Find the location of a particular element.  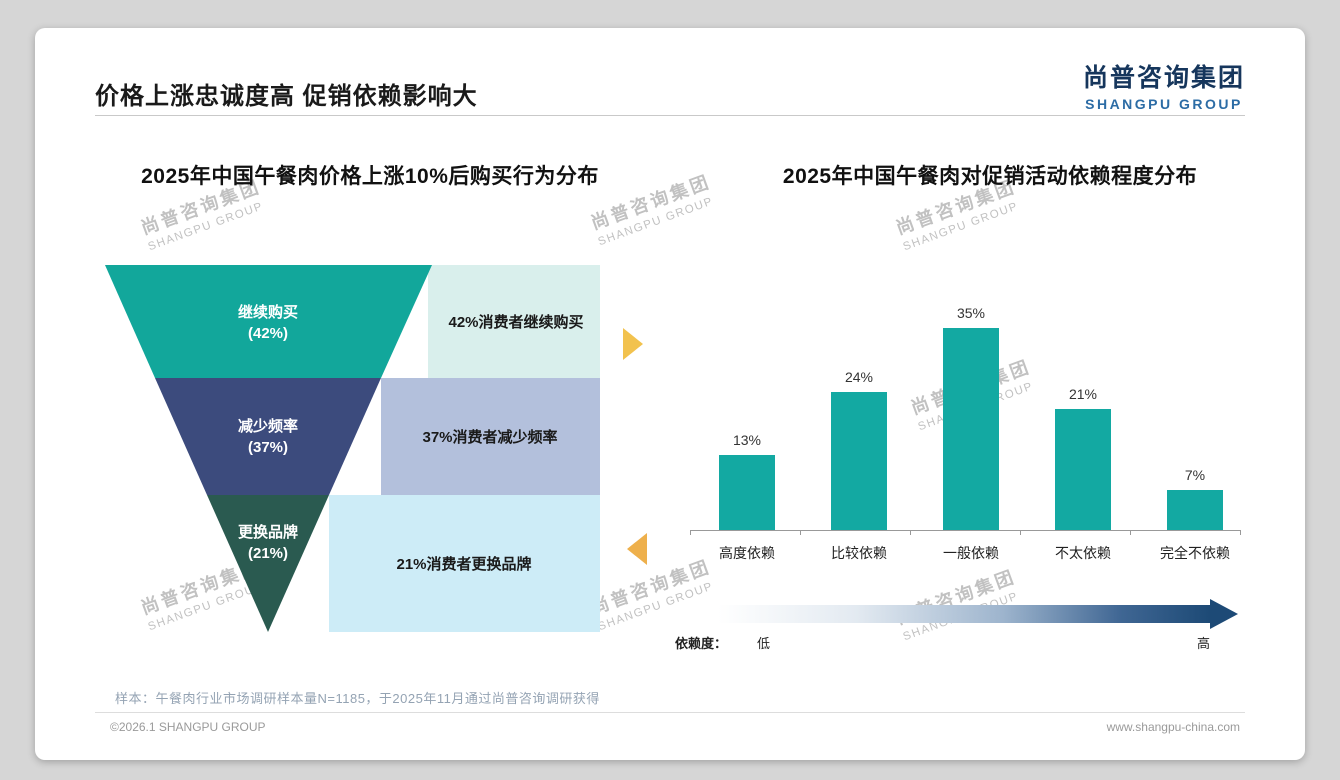

logo-en-text: SHANGPU GROUP is located at coordinates (1164, 104).